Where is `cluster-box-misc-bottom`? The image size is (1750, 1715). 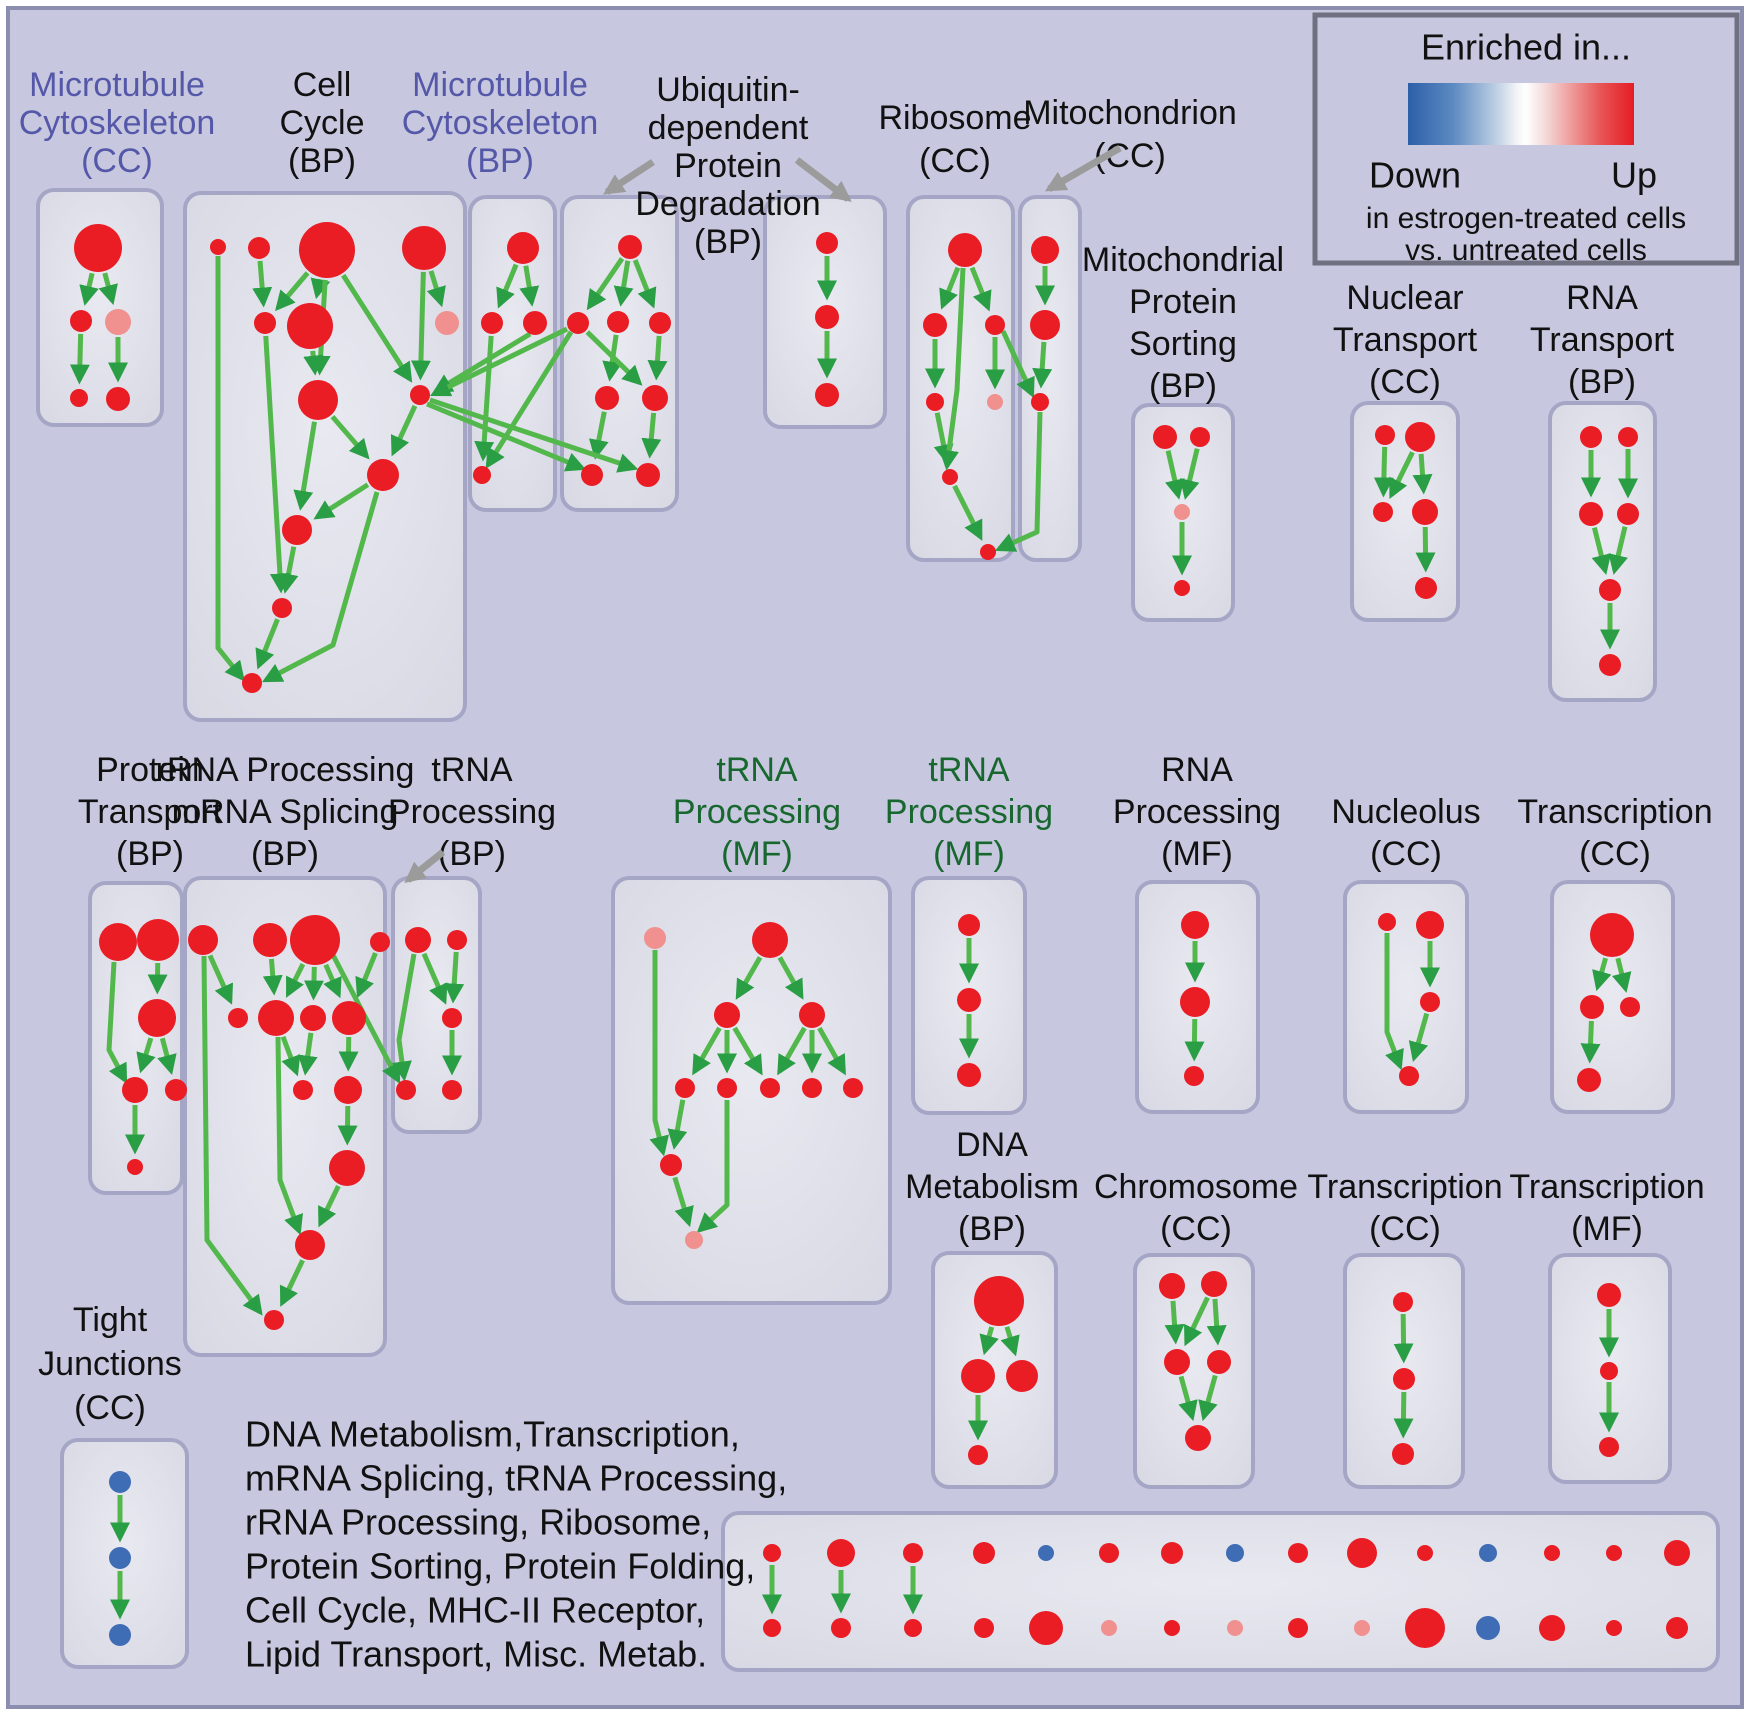
cluster-box-misc-bottom is located at coordinates (1220, 1591).